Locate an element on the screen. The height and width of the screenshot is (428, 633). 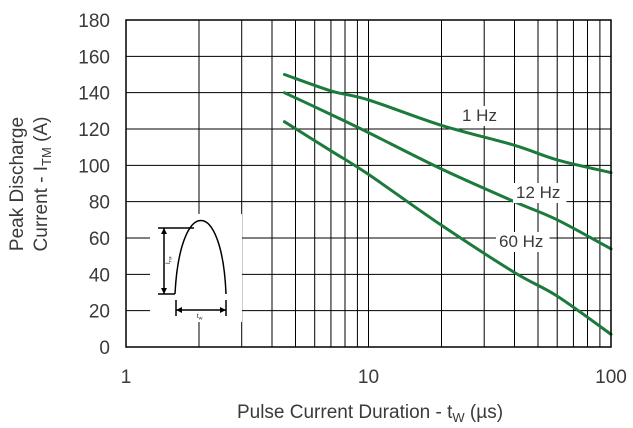
x-tick-label: 10 is located at coordinates (368, 377).